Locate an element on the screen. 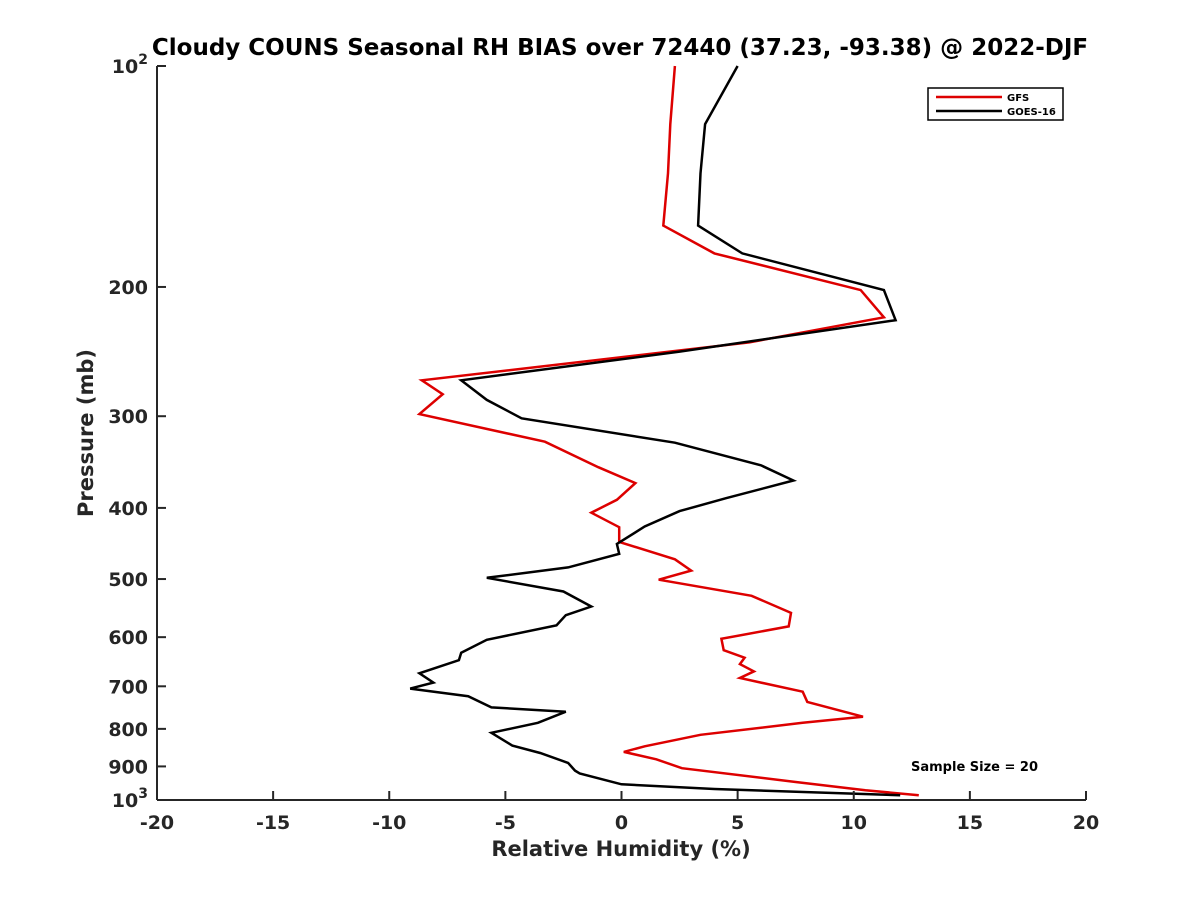  x-tick-label: 15 is located at coordinates (970, 823).